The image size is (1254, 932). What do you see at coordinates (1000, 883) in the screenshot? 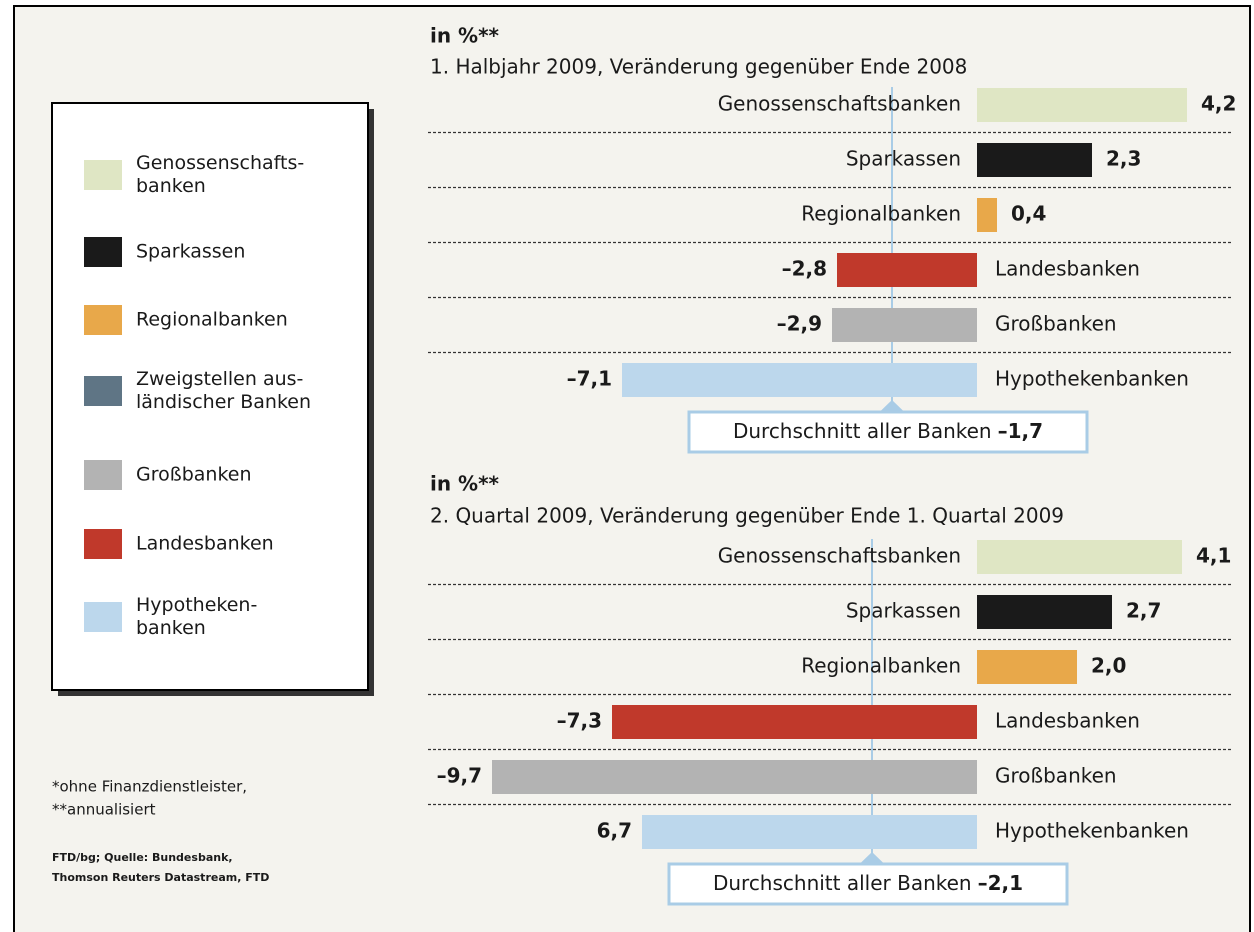
I see `average-value: –2,1` at bounding box center [1000, 883].